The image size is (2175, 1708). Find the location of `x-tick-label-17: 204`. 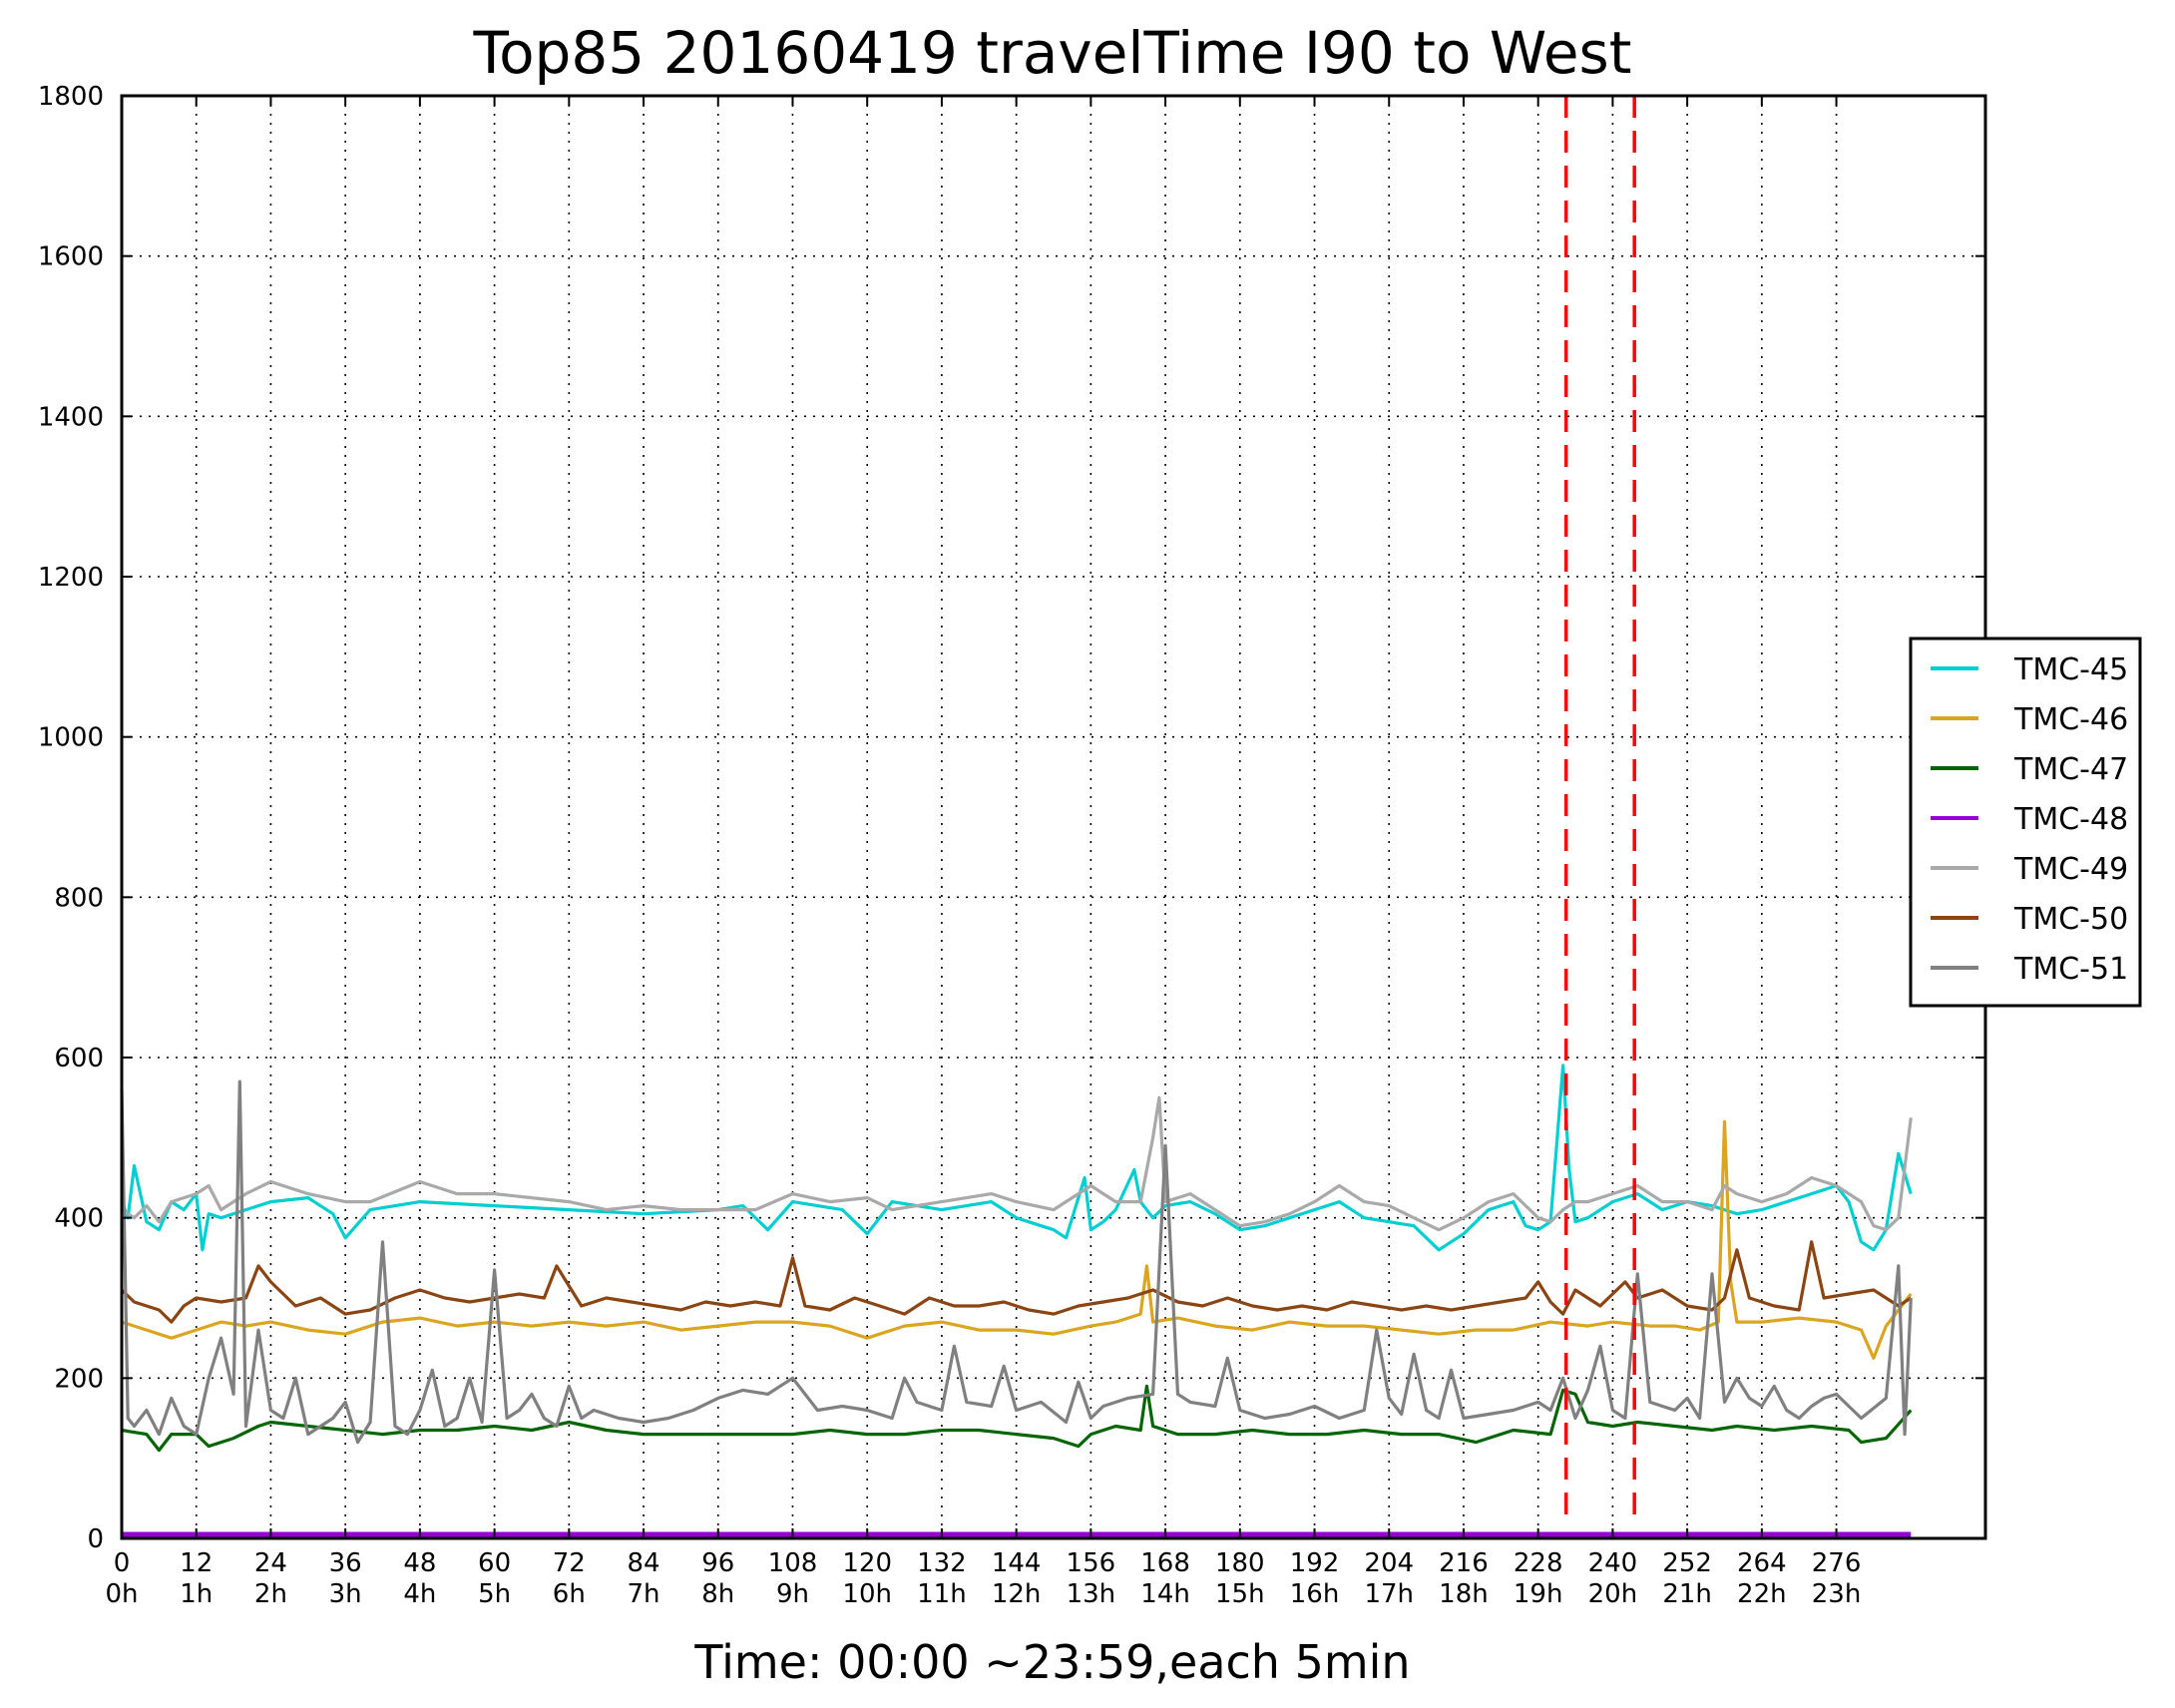

x-tick-label-17: 204 is located at coordinates (1389, 1563).